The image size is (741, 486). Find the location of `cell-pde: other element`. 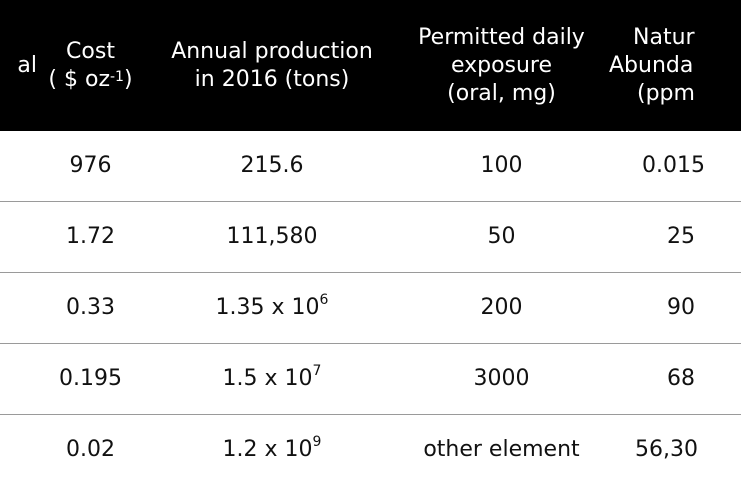

cell-pde: other element is located at coordinates (501, 450).